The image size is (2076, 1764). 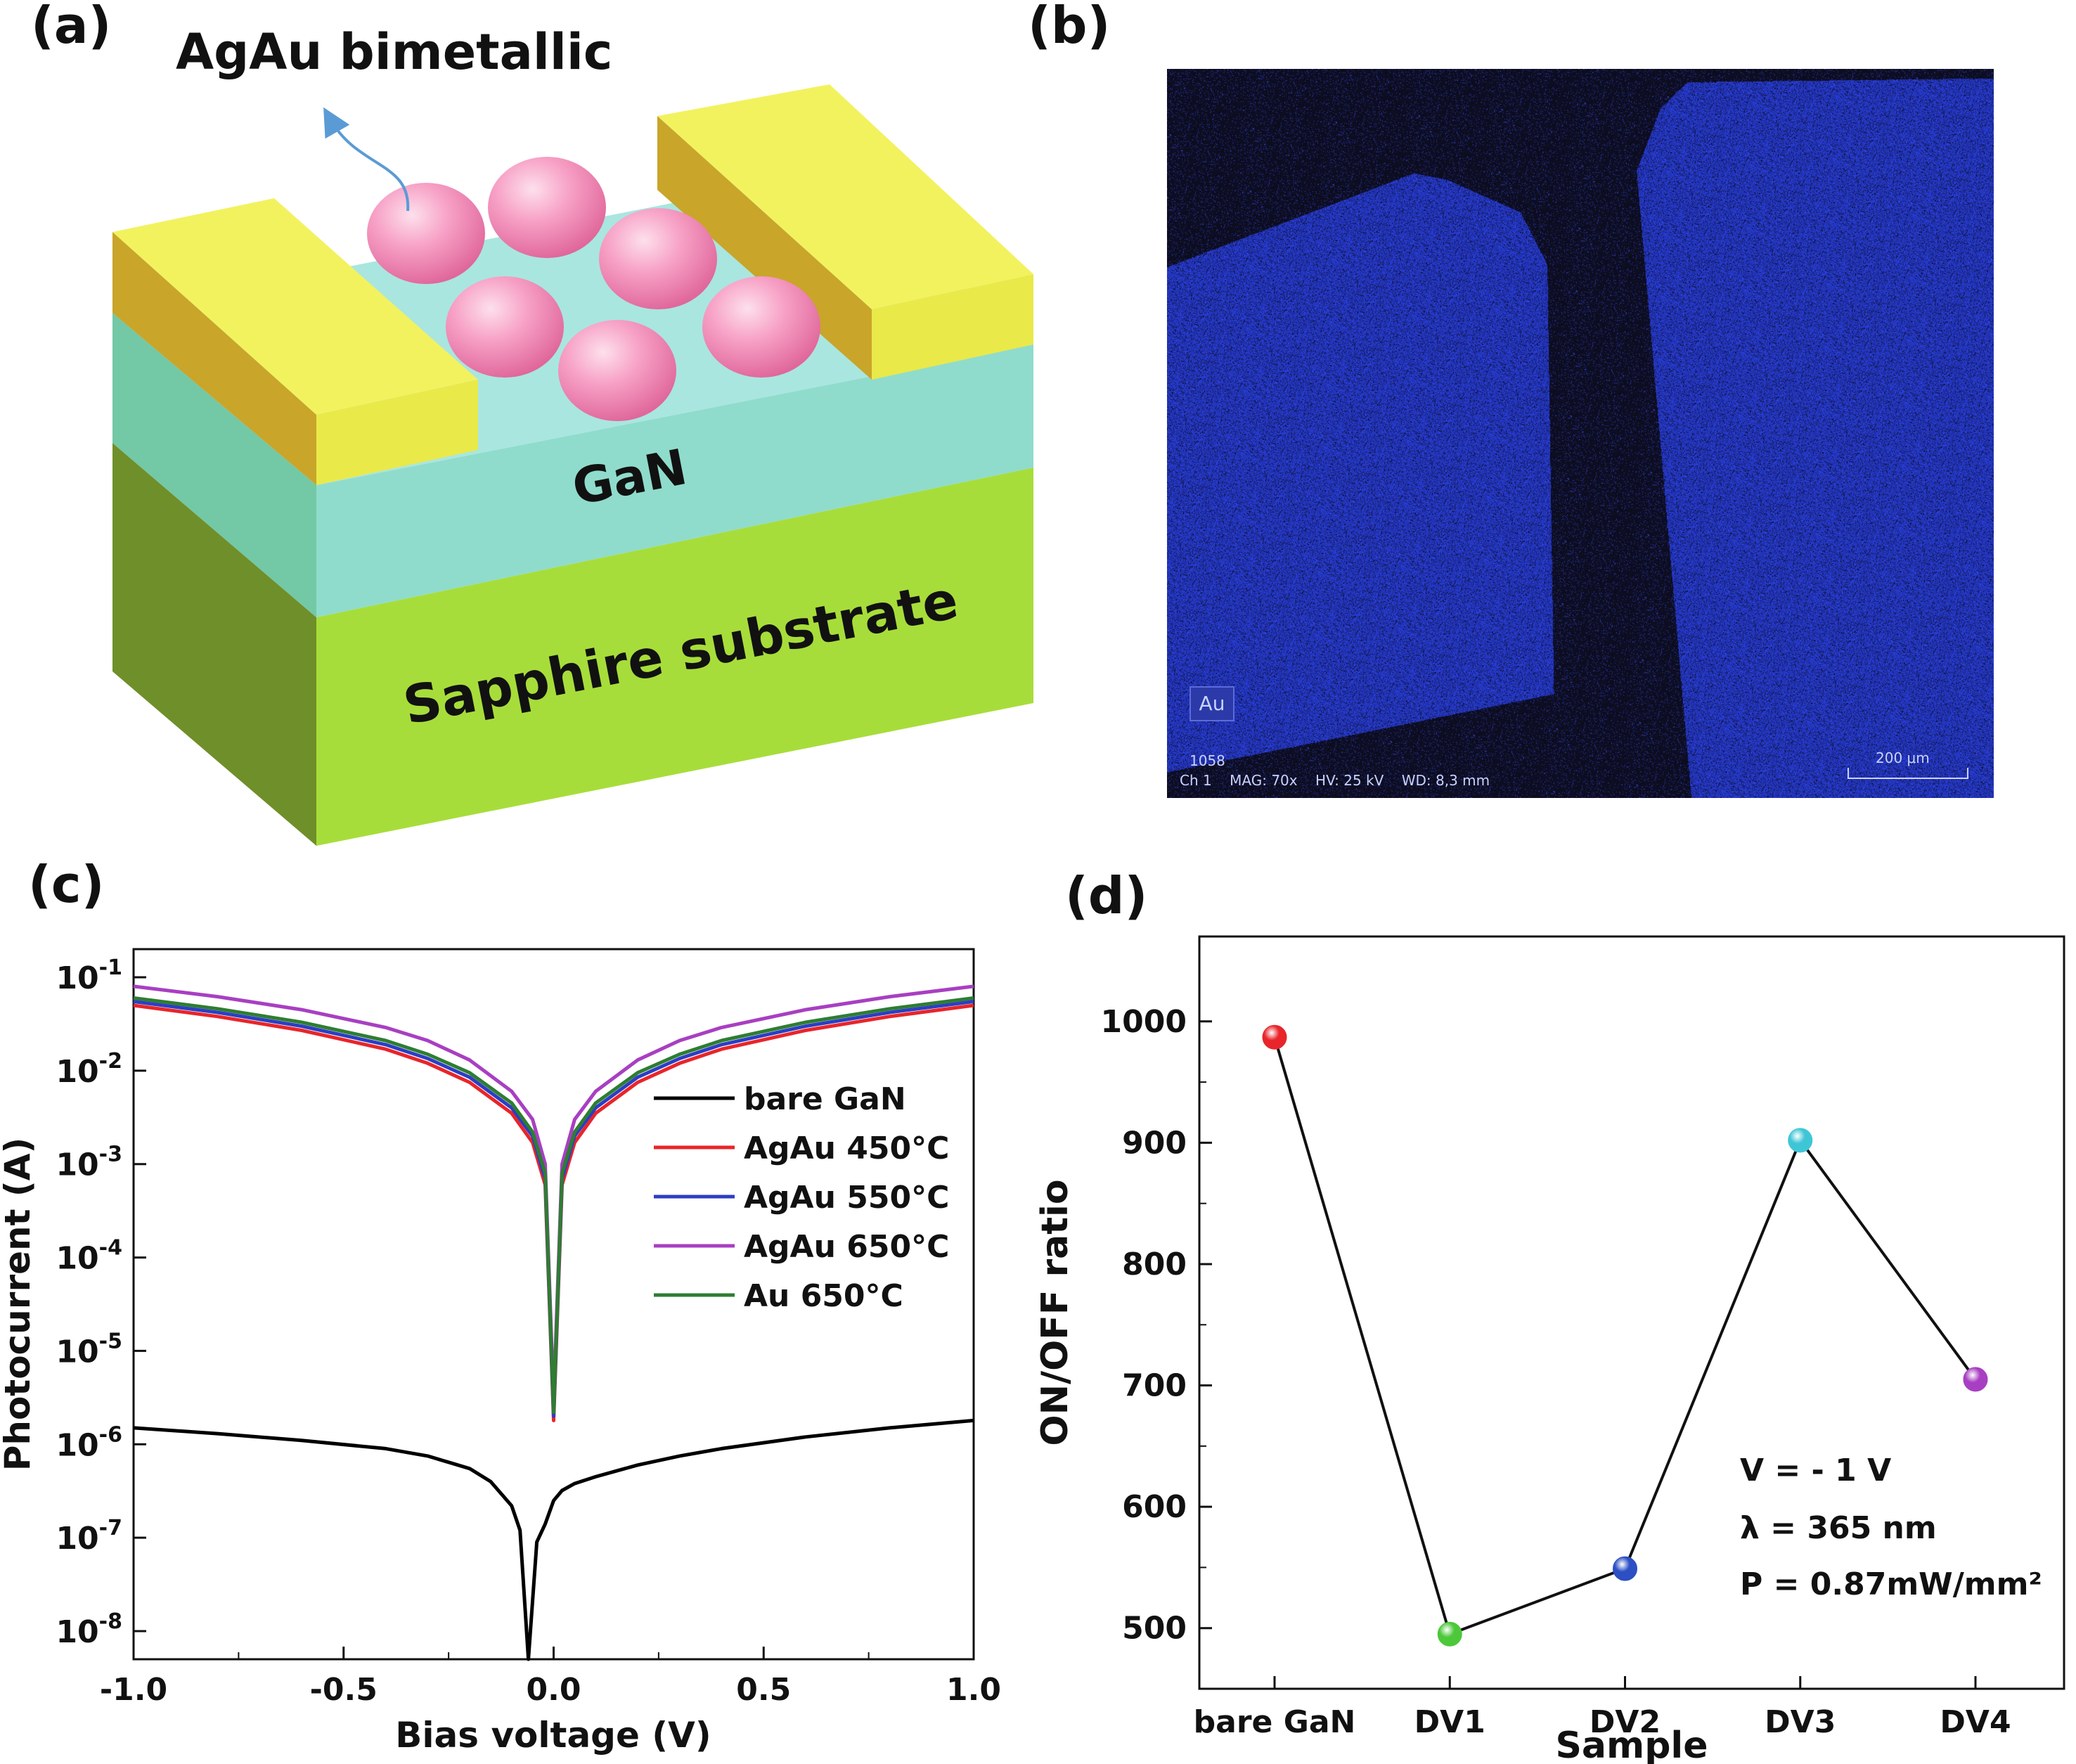 What do you see at coordinates (554, 1690) in the screenshot?
I see `x-tick-label: 0.0` at bounding box center [554, 1690].